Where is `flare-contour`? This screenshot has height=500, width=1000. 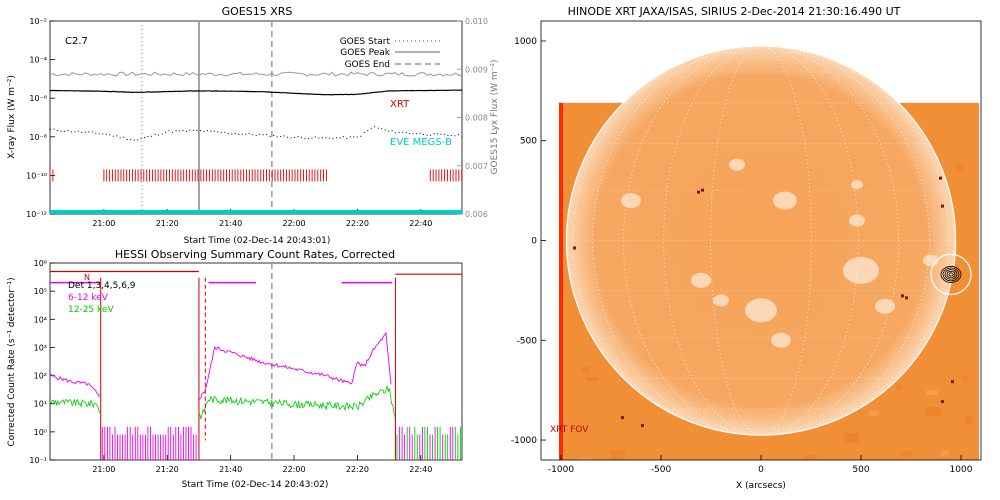 flare-contour is located at coordinates (951, 274).